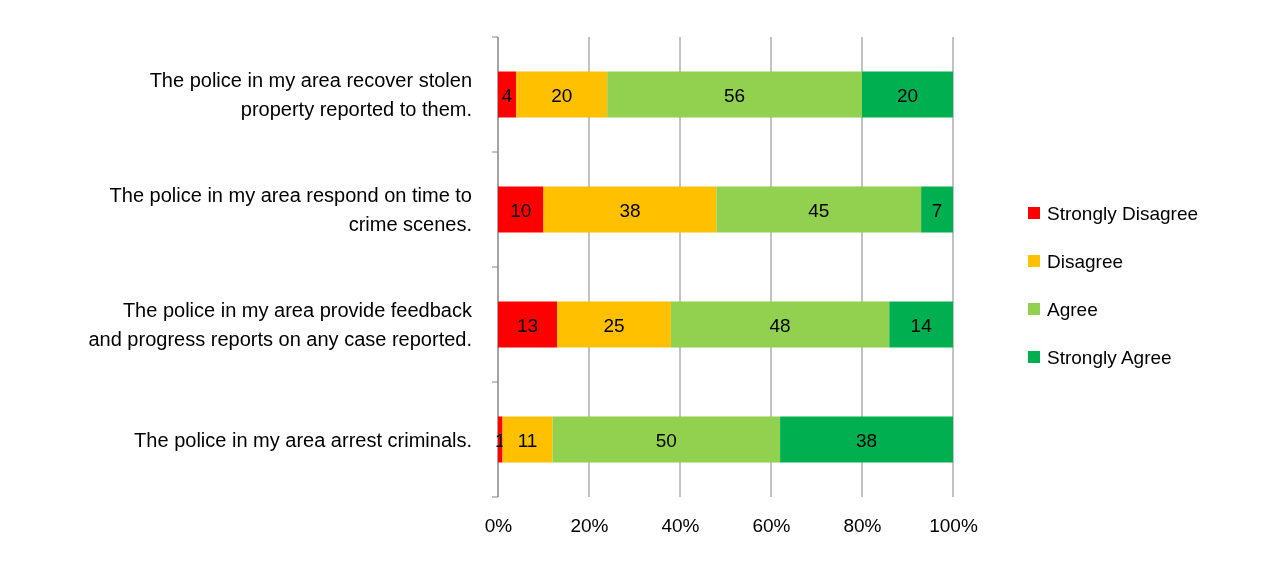 The width and height of the screenshot is (1262, 561). Describe the element at coordinates (498, 525) in the screenshot. I see `x-tick-label: 0%` at that location.